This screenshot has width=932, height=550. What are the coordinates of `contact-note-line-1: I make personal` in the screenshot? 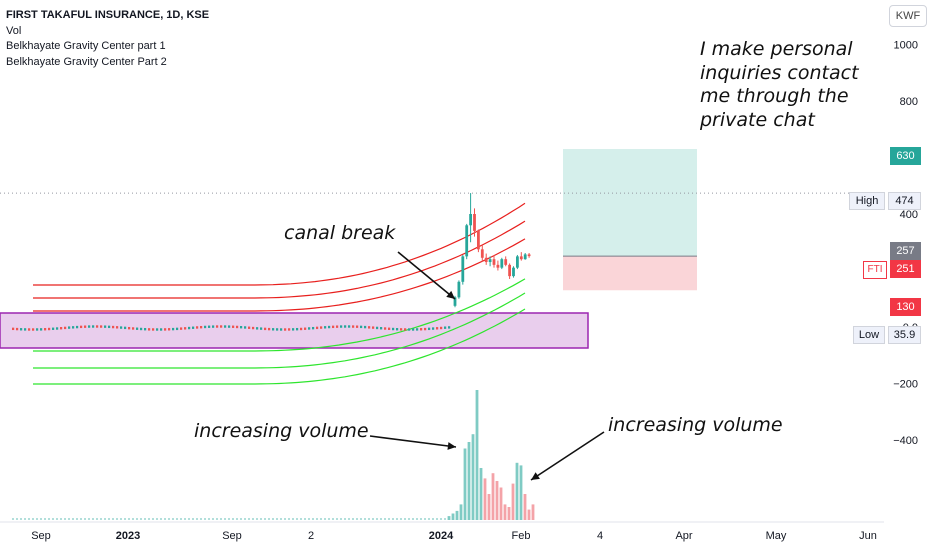 It's located at (776, 49).